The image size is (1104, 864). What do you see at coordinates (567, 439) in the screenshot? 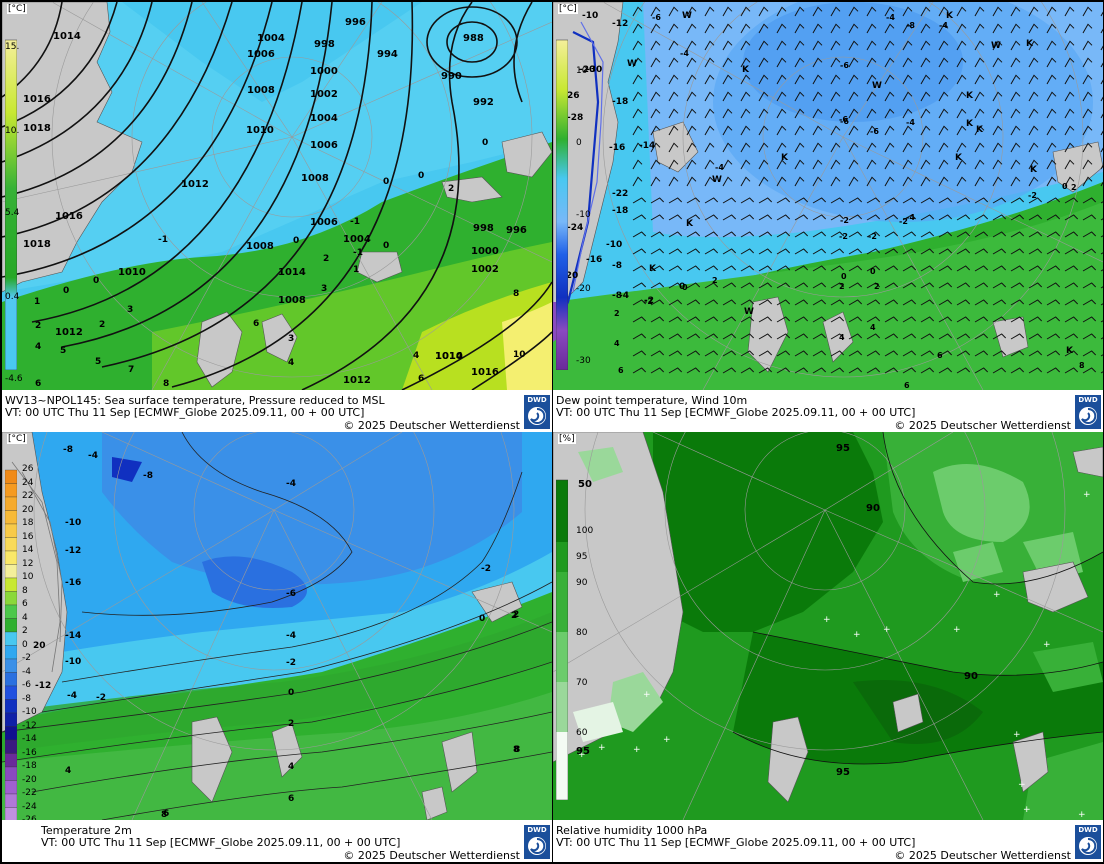
I see `legend-rh-unit: [%]` at bounding box center [567, 439].